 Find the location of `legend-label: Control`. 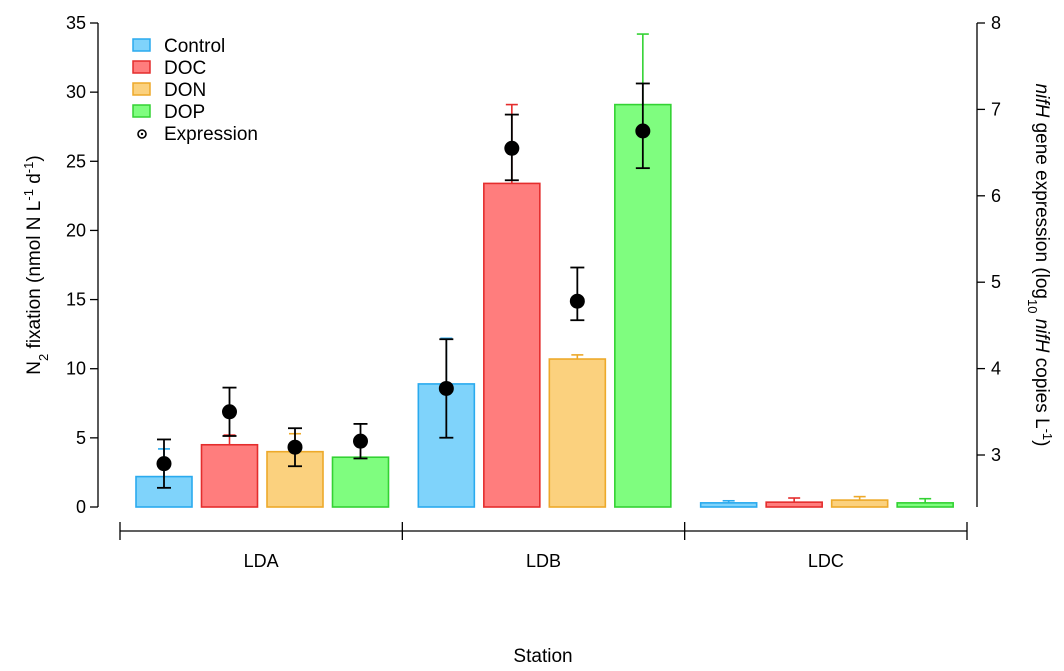

legend-label: Control is located at coordinates (194, 46).